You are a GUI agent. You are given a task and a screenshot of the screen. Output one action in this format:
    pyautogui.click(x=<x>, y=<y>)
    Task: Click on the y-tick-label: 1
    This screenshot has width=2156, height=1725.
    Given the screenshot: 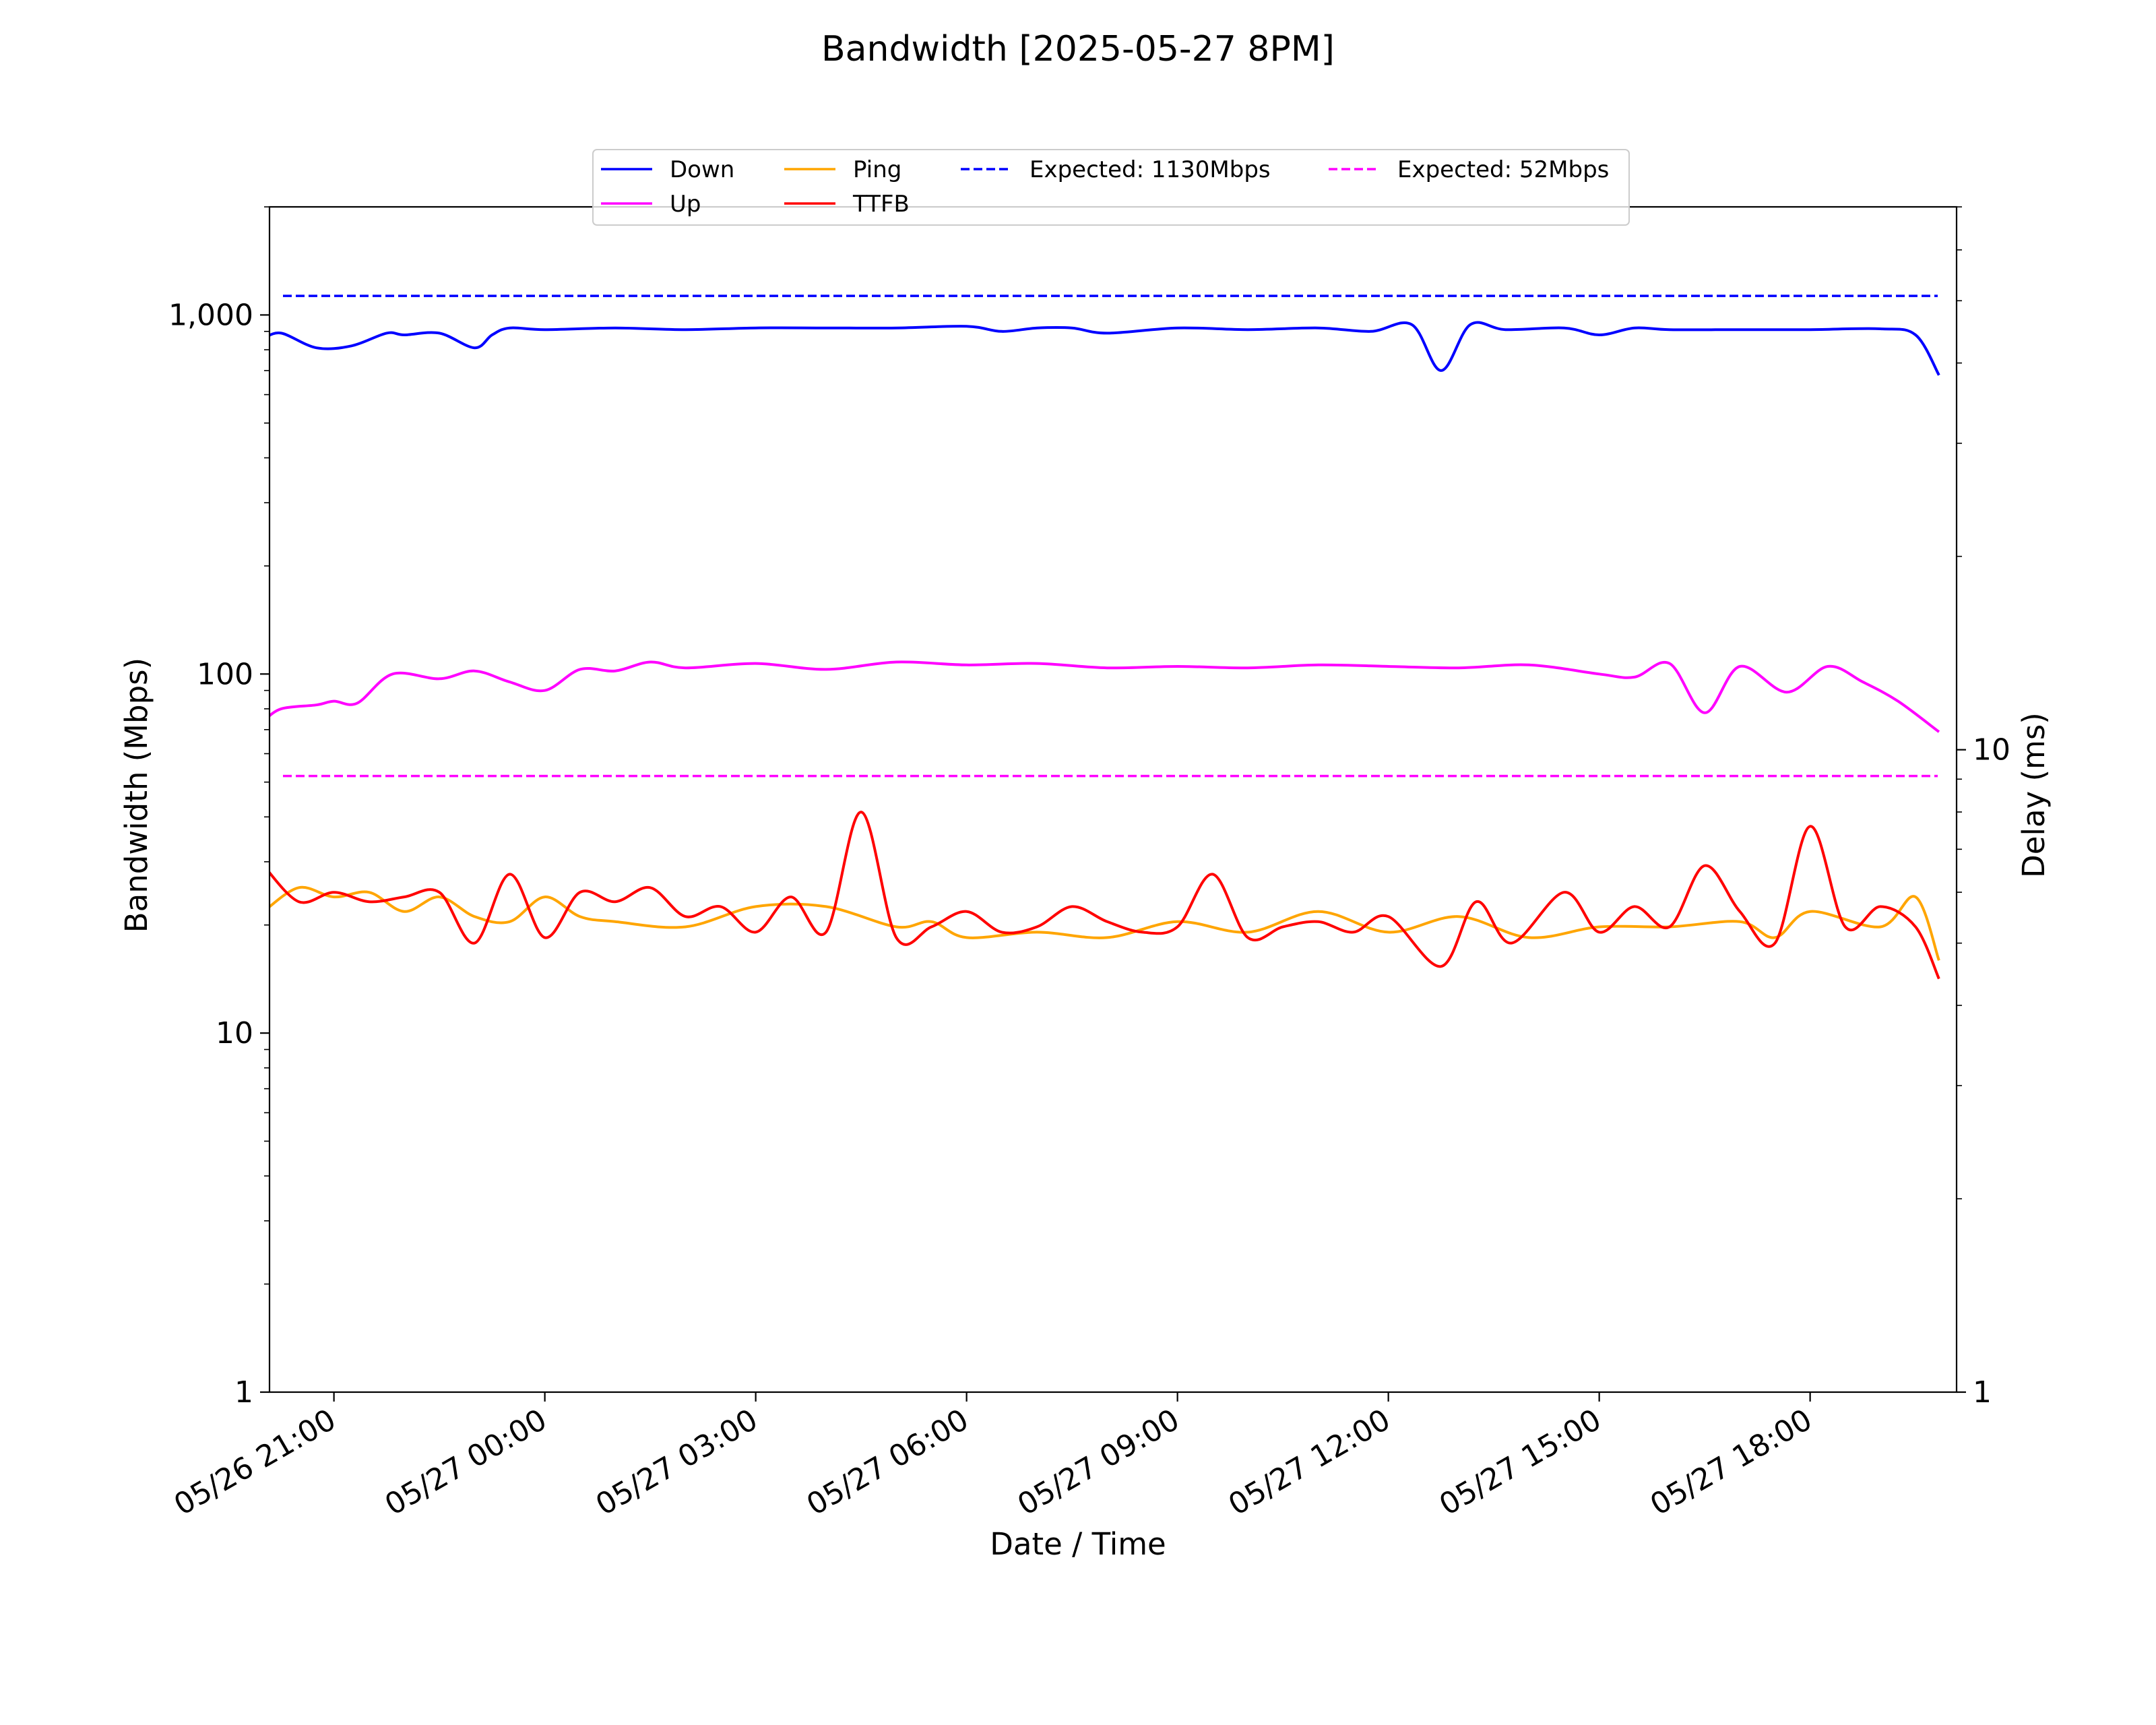 What is the action you would take?
    pyautogui.click(x=243, y=1392)
    